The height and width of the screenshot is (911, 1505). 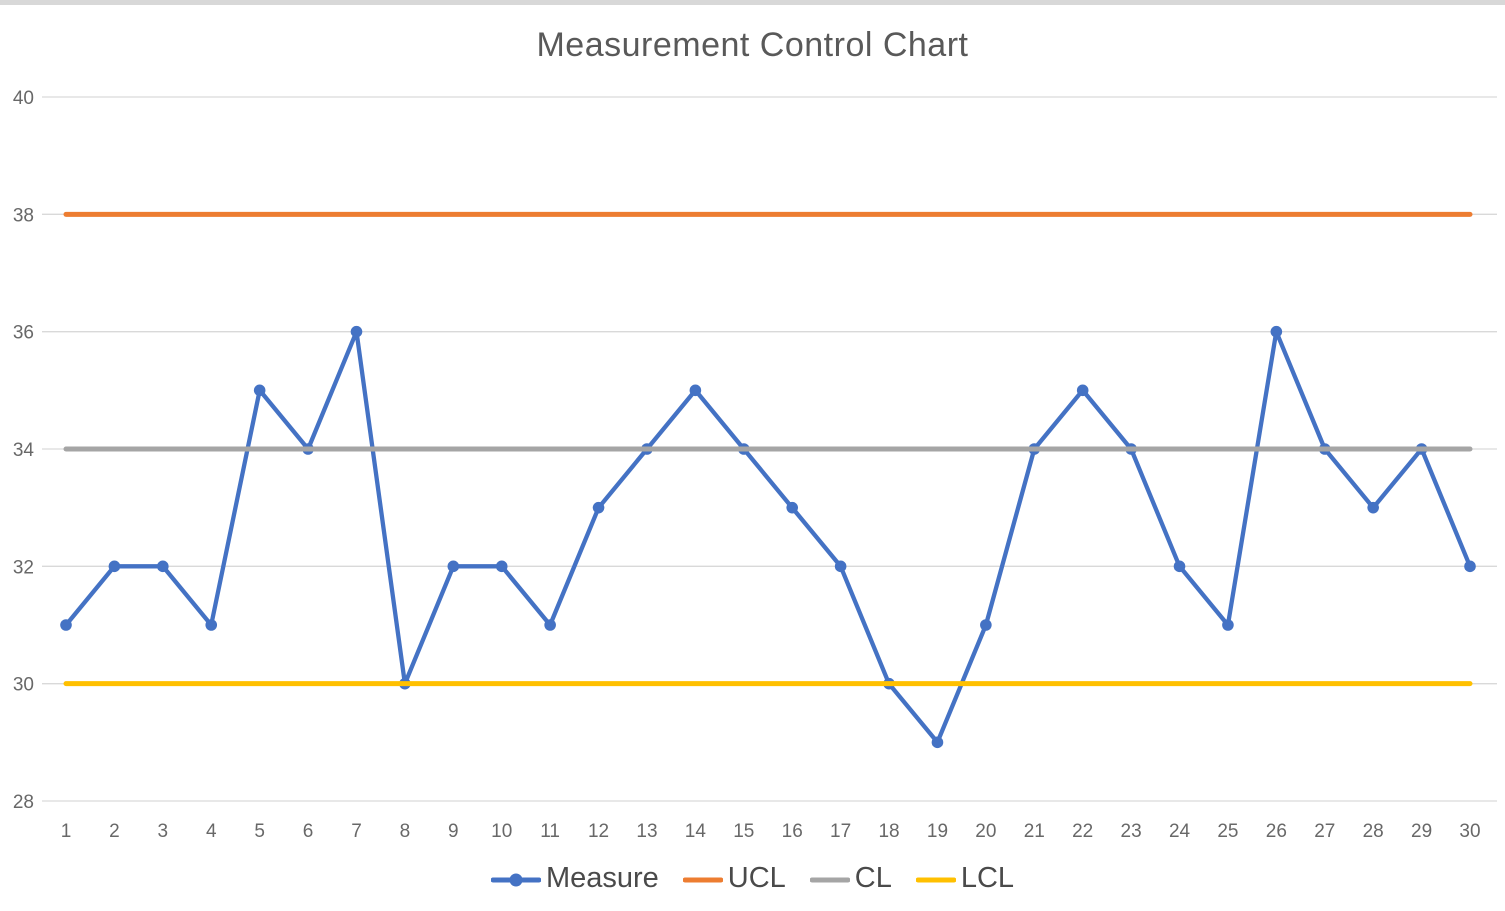 What do you see at coordinates (752, 45) in the screenshot?
I see `chart-title: Measurement Control Chart` at bounding box center [752, 45].